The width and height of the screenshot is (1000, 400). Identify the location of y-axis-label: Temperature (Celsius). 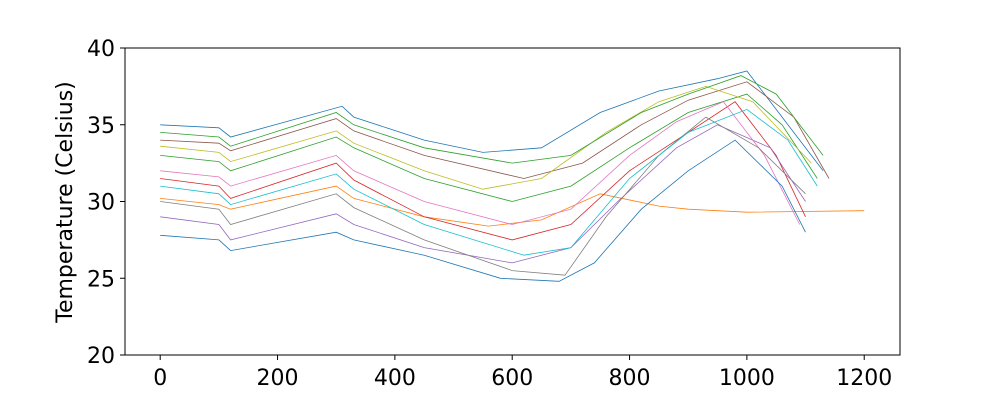
(65, 202).